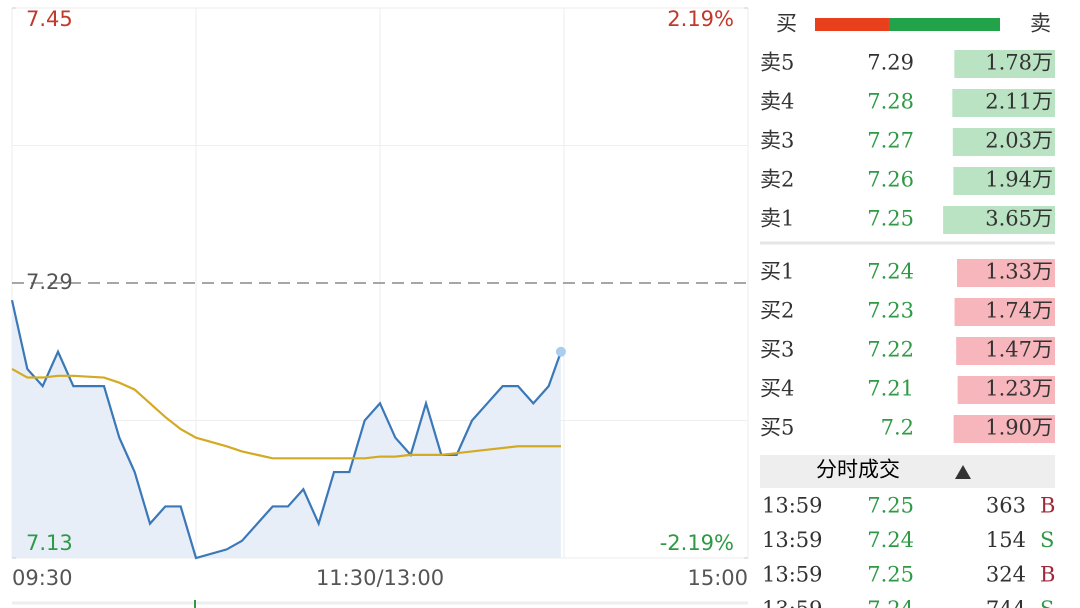  I want to click on level-label: 卖1, so click(777, 219).